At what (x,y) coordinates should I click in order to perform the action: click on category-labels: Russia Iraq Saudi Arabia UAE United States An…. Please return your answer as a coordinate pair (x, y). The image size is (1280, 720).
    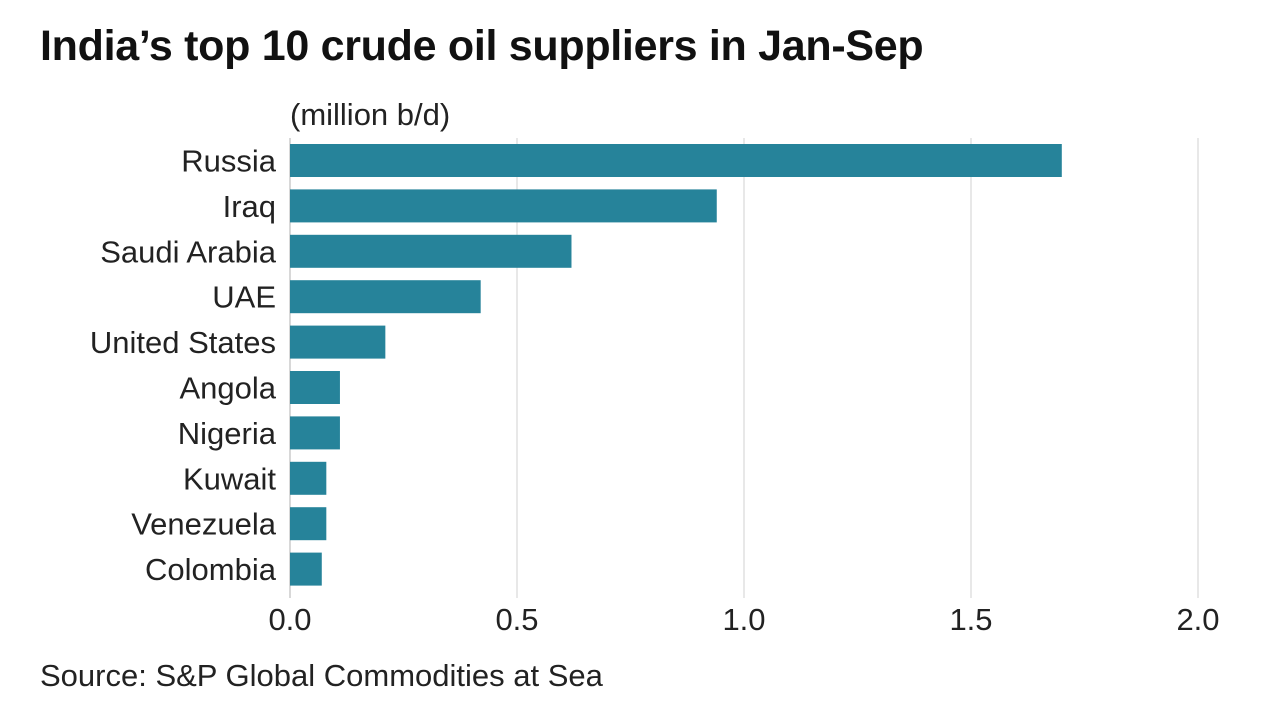
    Looking at the image, I should click on (183, 366).